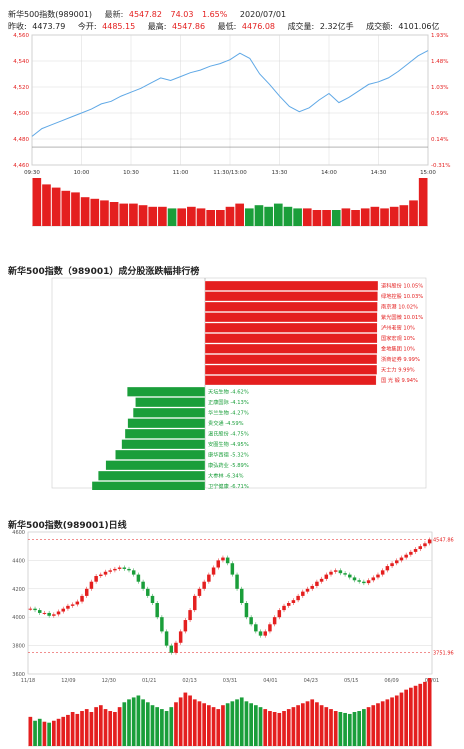 The width and height of the screenshot is (464, 749). I want to click on low-label: 最低:, so click(227, 26).